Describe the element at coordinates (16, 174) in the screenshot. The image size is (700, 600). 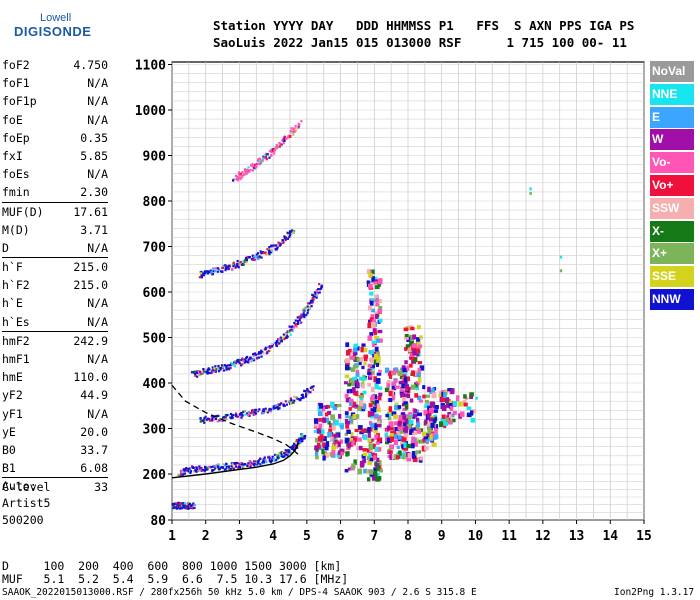
I see `param-key: foEs` at that location.